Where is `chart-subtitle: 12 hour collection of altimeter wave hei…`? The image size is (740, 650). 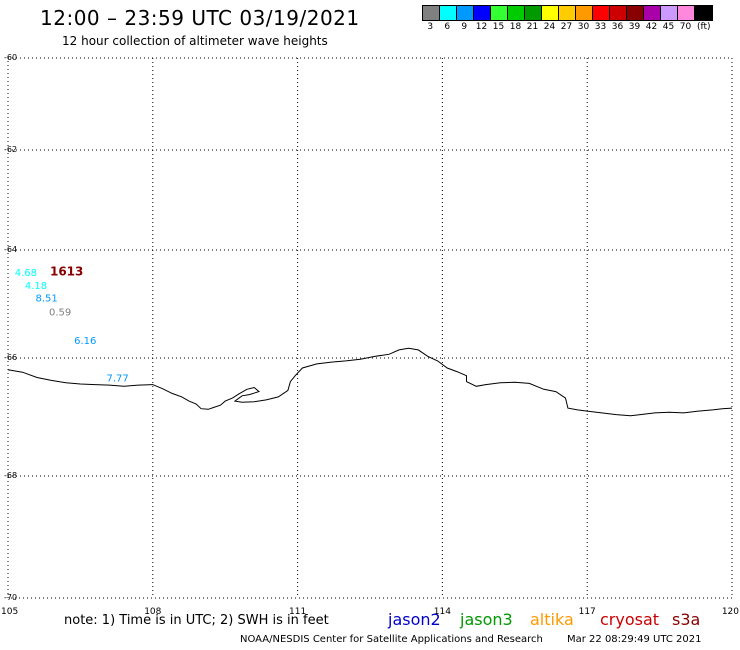
chart-subtitle: 12 hour collection of altimeter wave hei… is located at coordinates (195, 41).